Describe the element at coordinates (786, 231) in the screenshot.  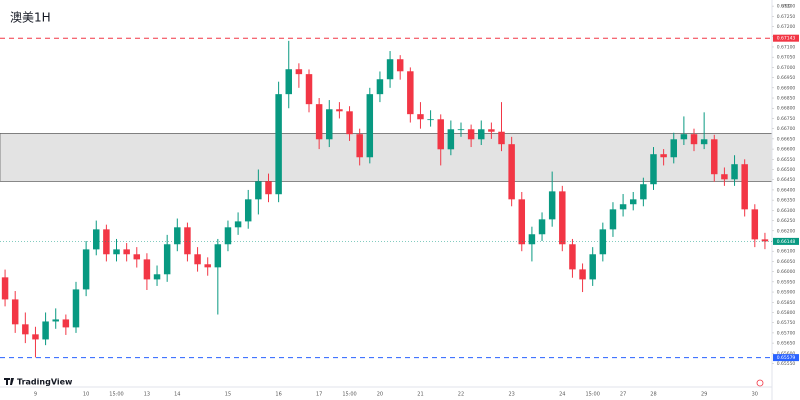
I see `y-tick-label: 0.66200` at that location.